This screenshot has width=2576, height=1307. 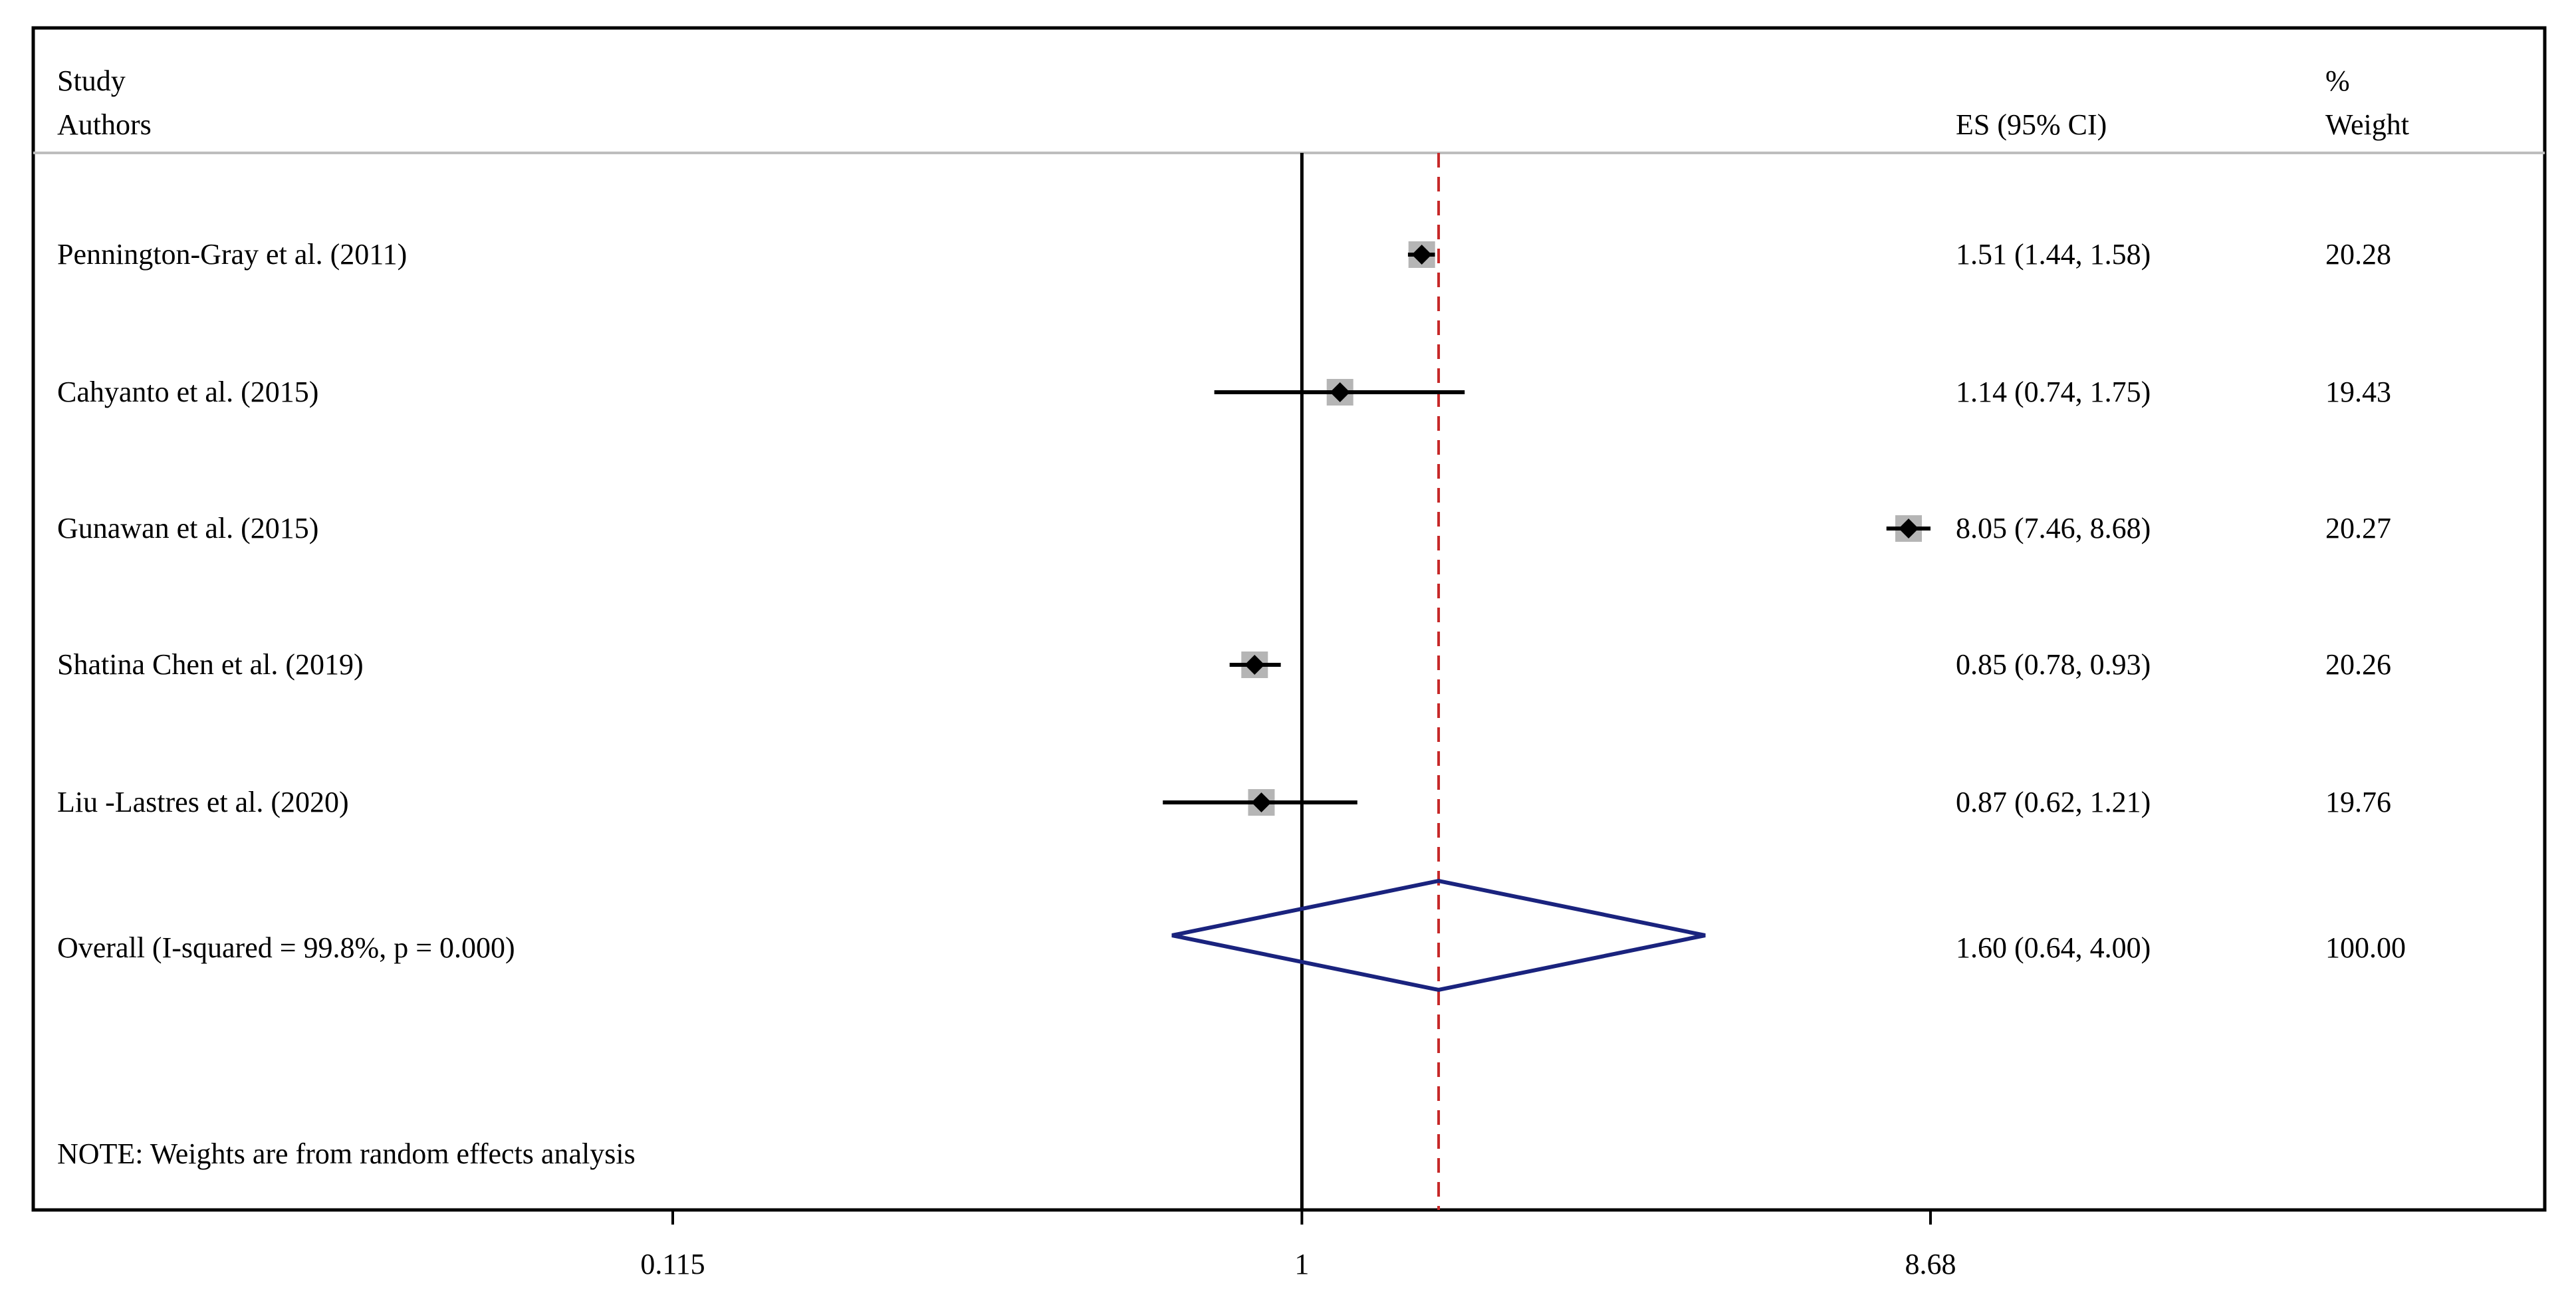 I want to click on study-label: Gunawan et al. (2015), so click(x=188, y=528).